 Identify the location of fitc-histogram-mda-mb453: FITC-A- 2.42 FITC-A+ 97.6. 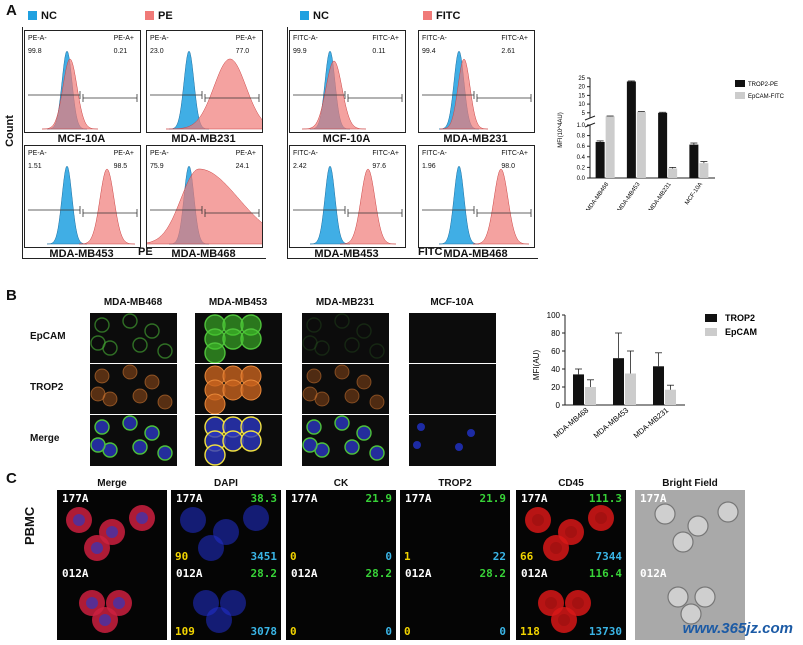
(347, 196).